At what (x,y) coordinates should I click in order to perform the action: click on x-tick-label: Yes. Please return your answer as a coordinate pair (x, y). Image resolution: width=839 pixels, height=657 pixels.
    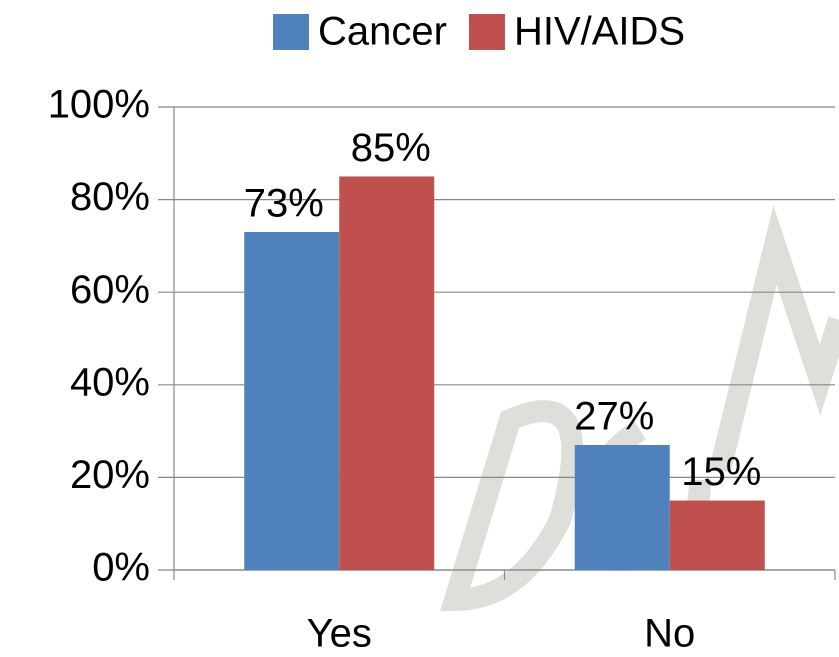
    Looking at the image, I should click on (339, 634).